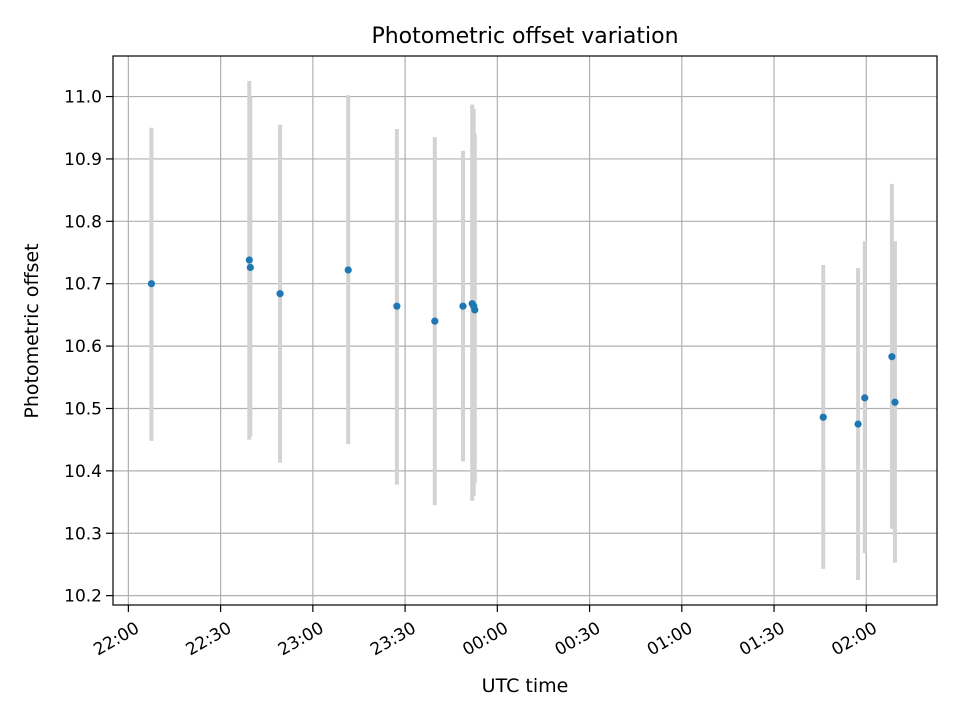  Describe the element at coordinates (83, 409) in the screenshot. I see `y-tick-label: 10.5` at that location.